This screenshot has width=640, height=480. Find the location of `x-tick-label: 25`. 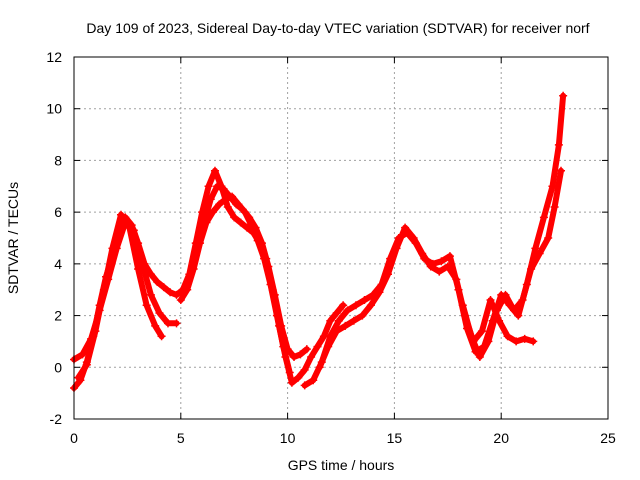

x-tick-label: 25 is located at coordinates (608, 438).